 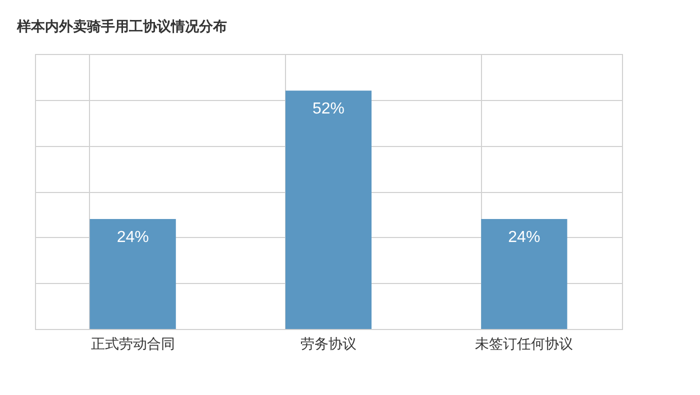 I want to click on data-label: 52%, so click(x=328, y=109).